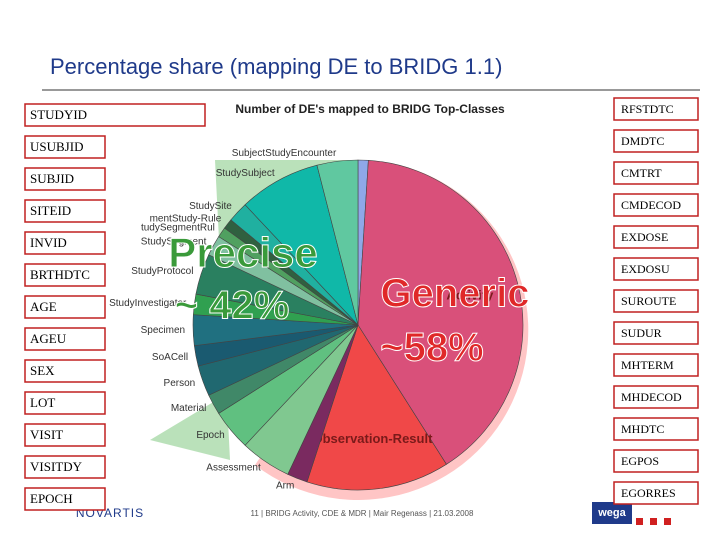 This screenshot has height=545, width=720. Describe the element at coordinates (46, 434) in the screenshot. I see `field-label: VISIT` at that location.